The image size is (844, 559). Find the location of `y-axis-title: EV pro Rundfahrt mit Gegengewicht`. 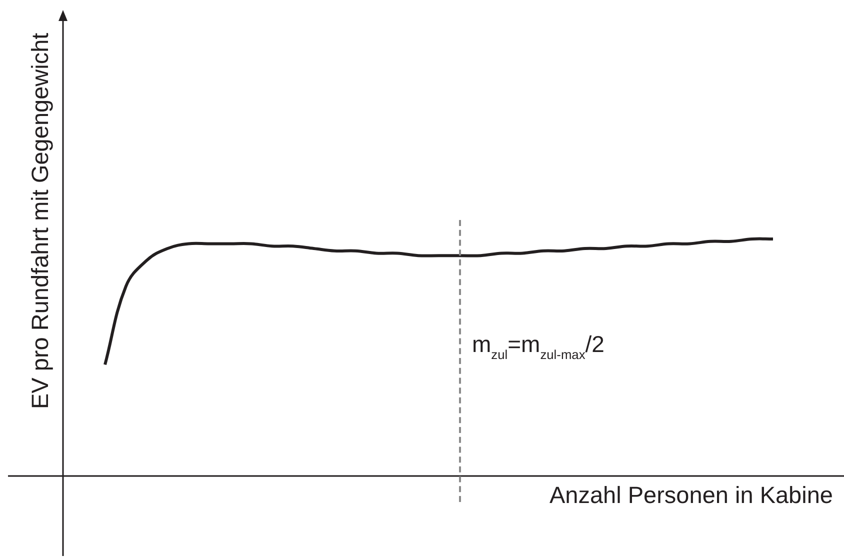

y-axis-title: EV pro Rundfahrt mit Gegengewicht is located at coordinates (40, 220).